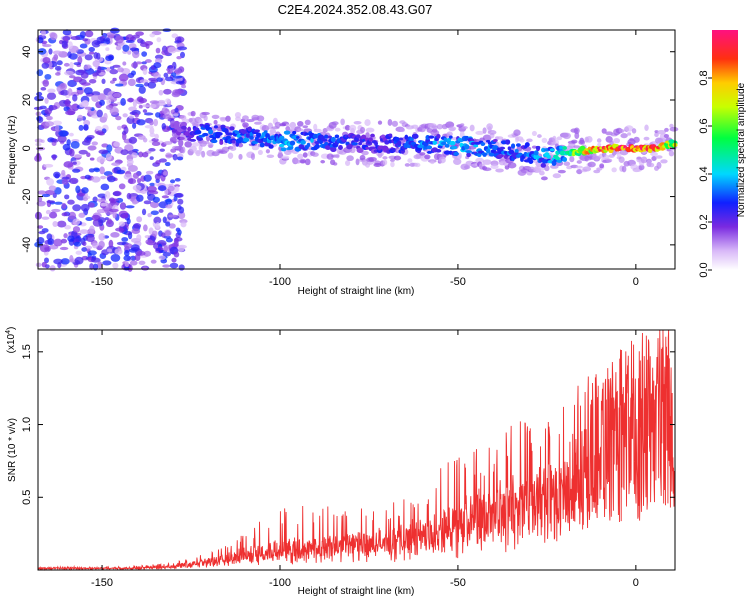 This screenshot has height=600, width=750. Describe the element at coordinates (705, 174) in the screenshot. I see `colorbar-ticks: 0.0 0.2 0.4 0.6 0.8` at that location.